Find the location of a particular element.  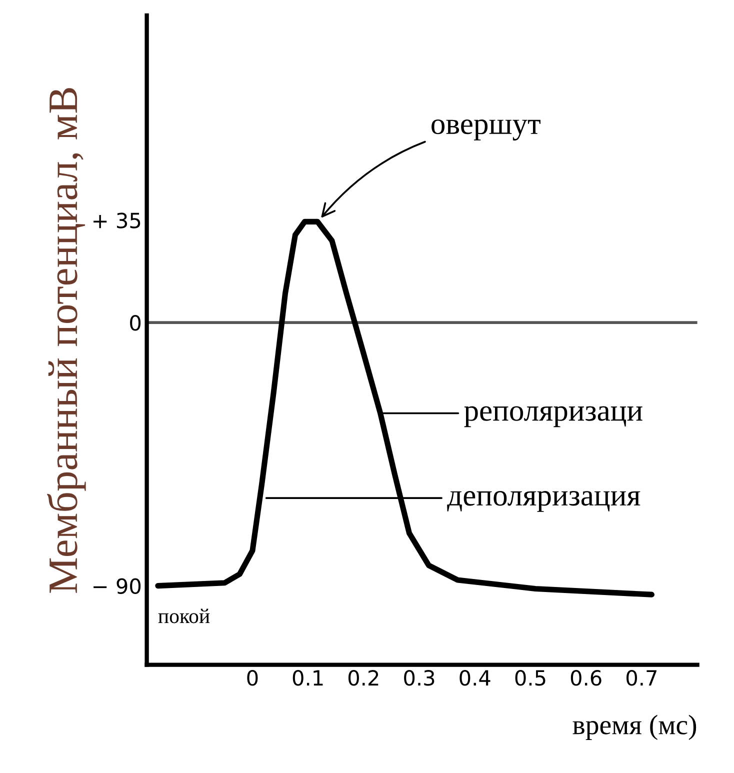

x-tick-label: 0.5 is located at coordinates (530, 678).